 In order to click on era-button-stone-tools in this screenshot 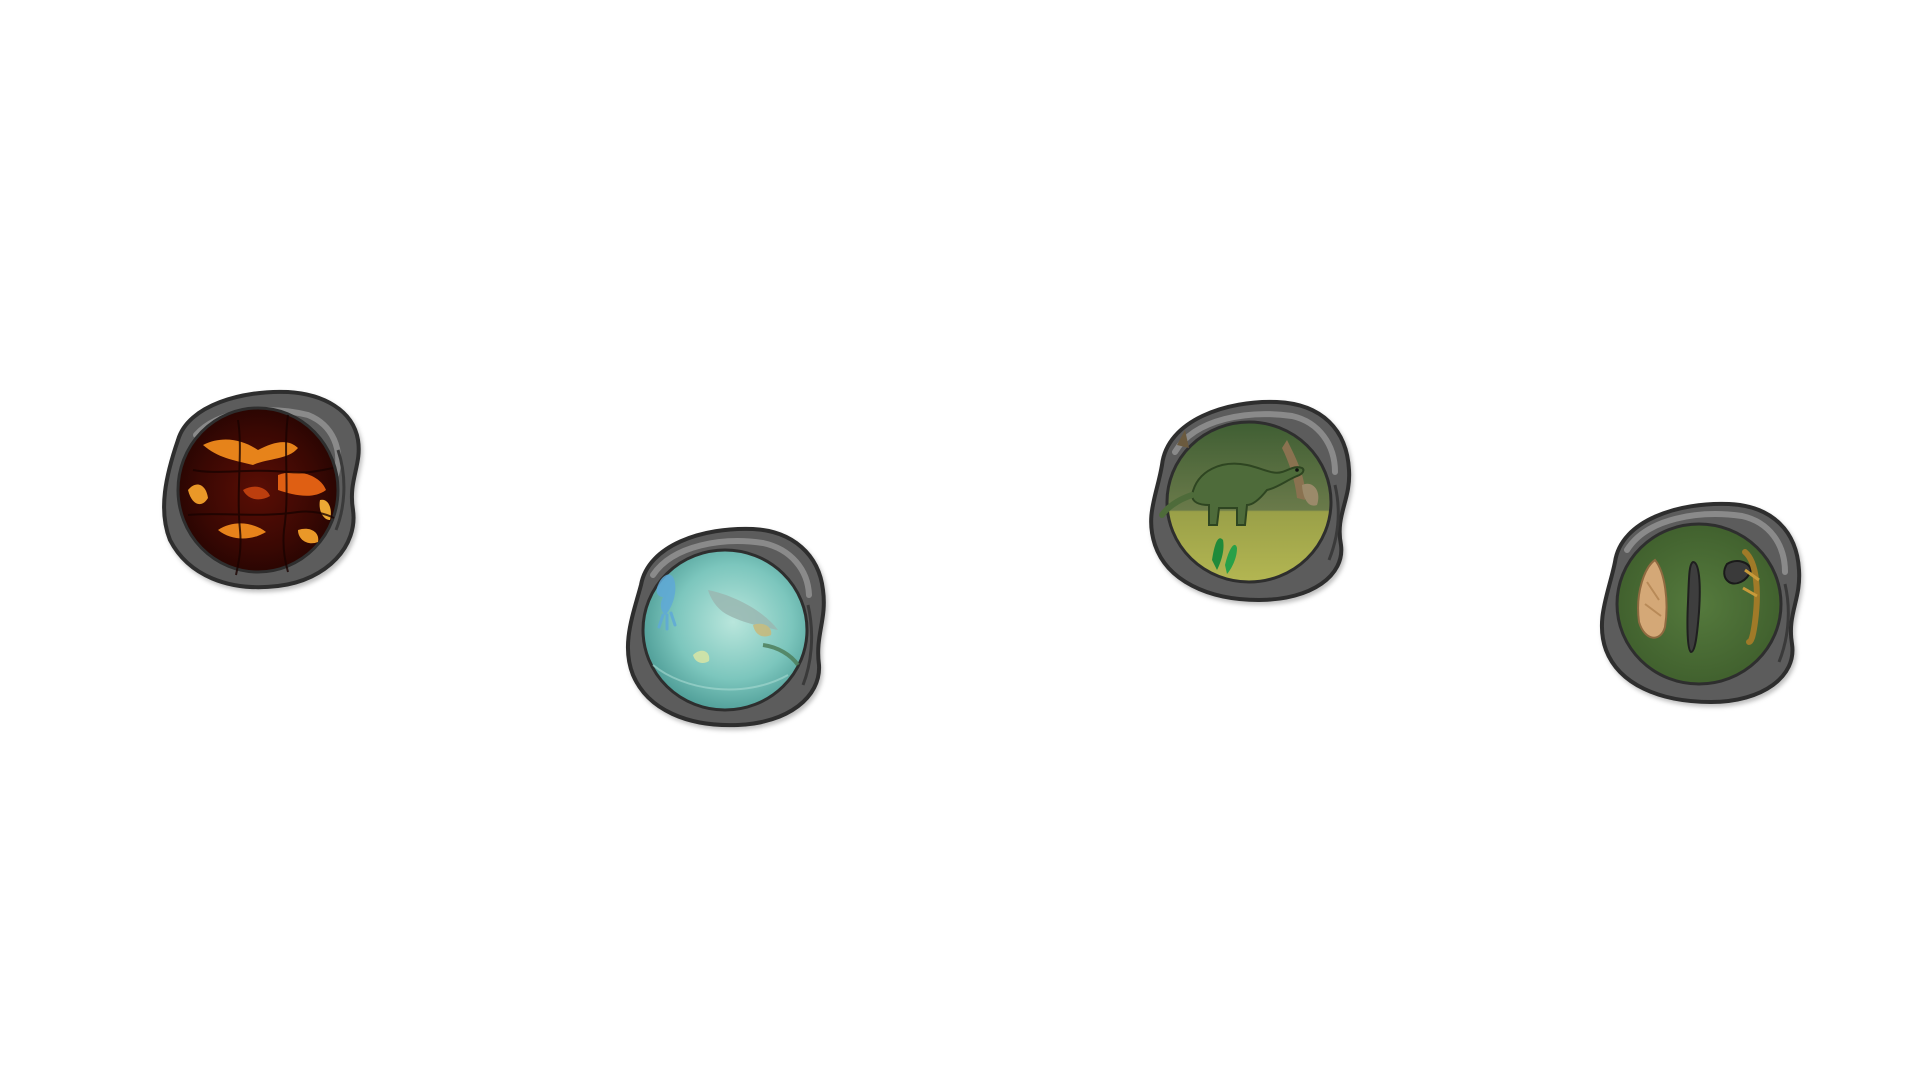, I will do `click(1697, 602)`.